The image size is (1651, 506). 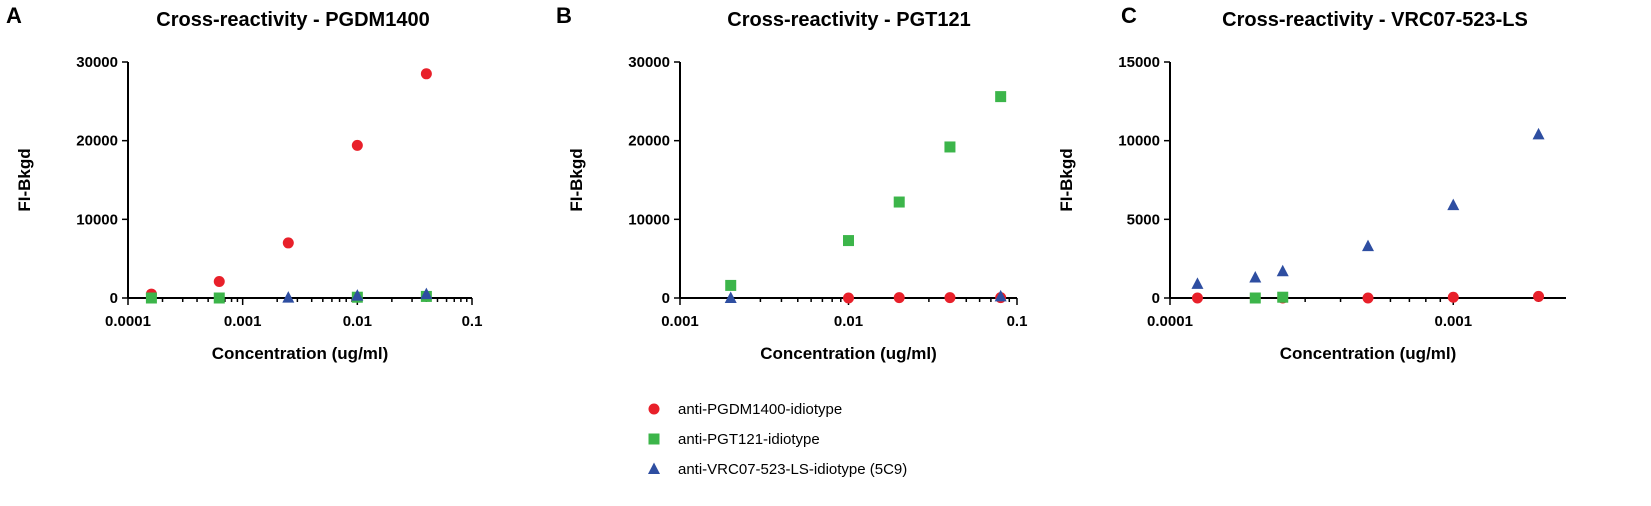 What do you see at coordinates (654, 439) in the screenshot?
I see `legend-marker-square` at bounding box center [654, 439].